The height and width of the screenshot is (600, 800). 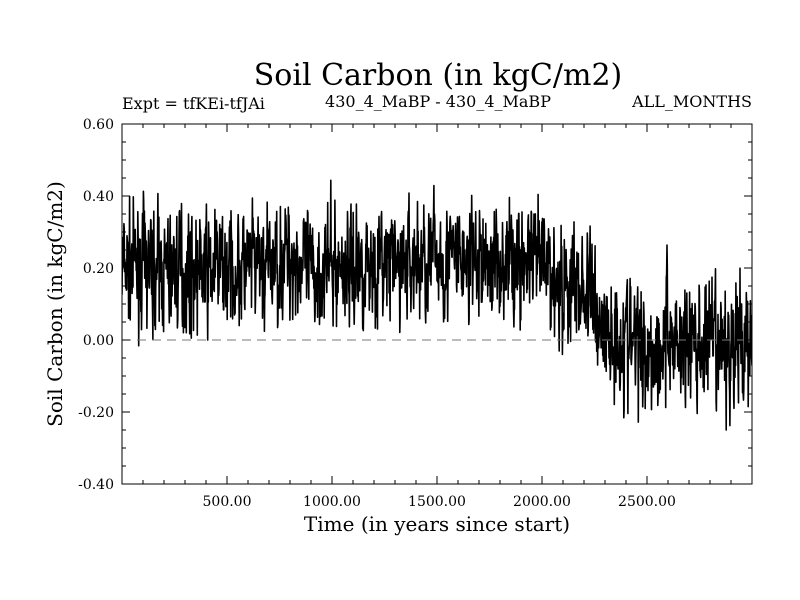 I want to click on y-axis-label: Soil Carbon (in kgC/m2), so click(x=55, y=304).